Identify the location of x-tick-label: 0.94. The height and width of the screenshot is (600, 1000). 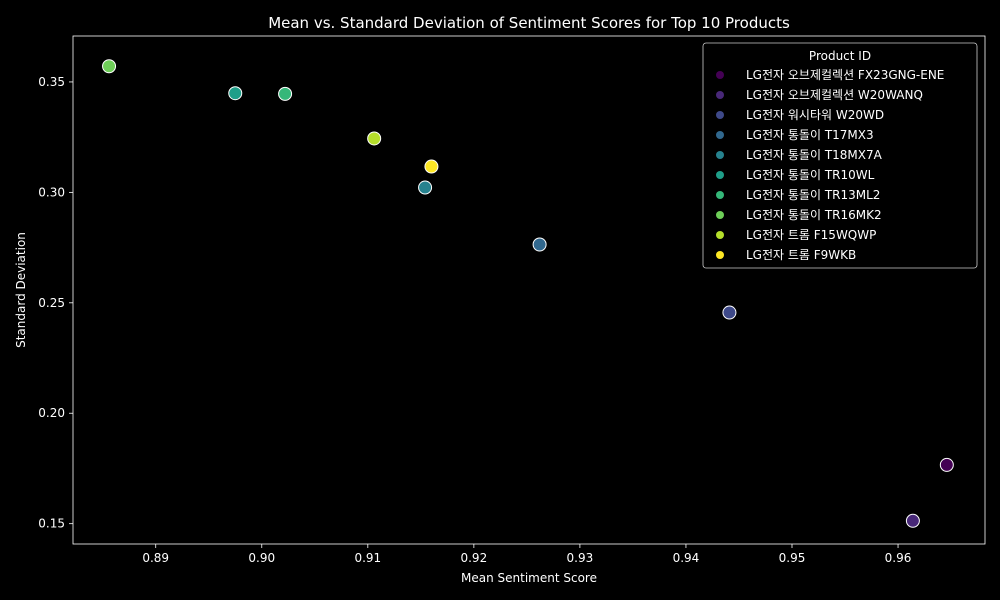
(686, 558).